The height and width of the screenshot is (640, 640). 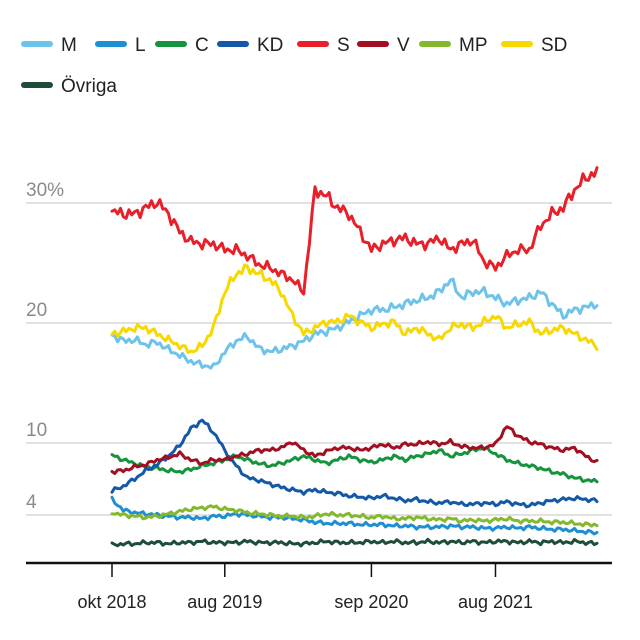 What do you see at coordinates (319, 569) in the screenshot?
I see `x-axis` at bounding box center [319, 569].